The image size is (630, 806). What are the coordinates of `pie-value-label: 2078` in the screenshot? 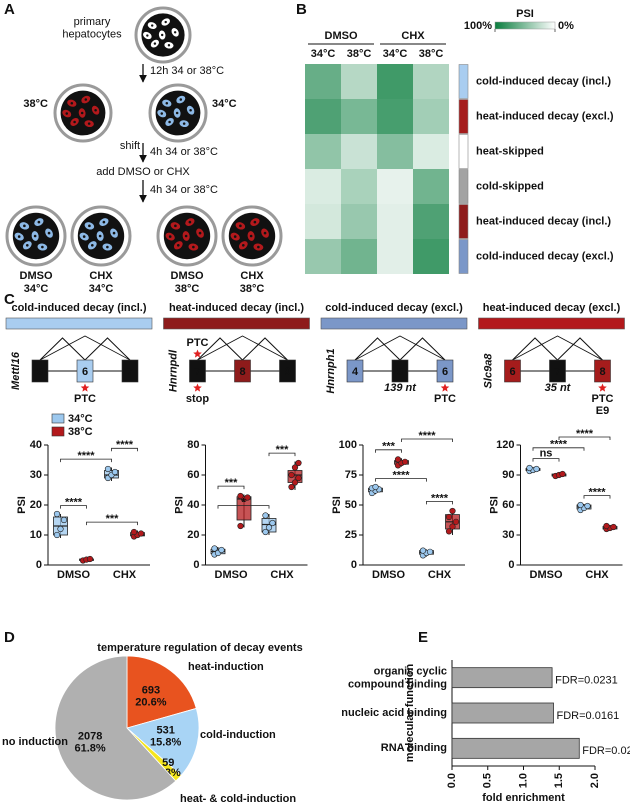 It's located at (90, 736).